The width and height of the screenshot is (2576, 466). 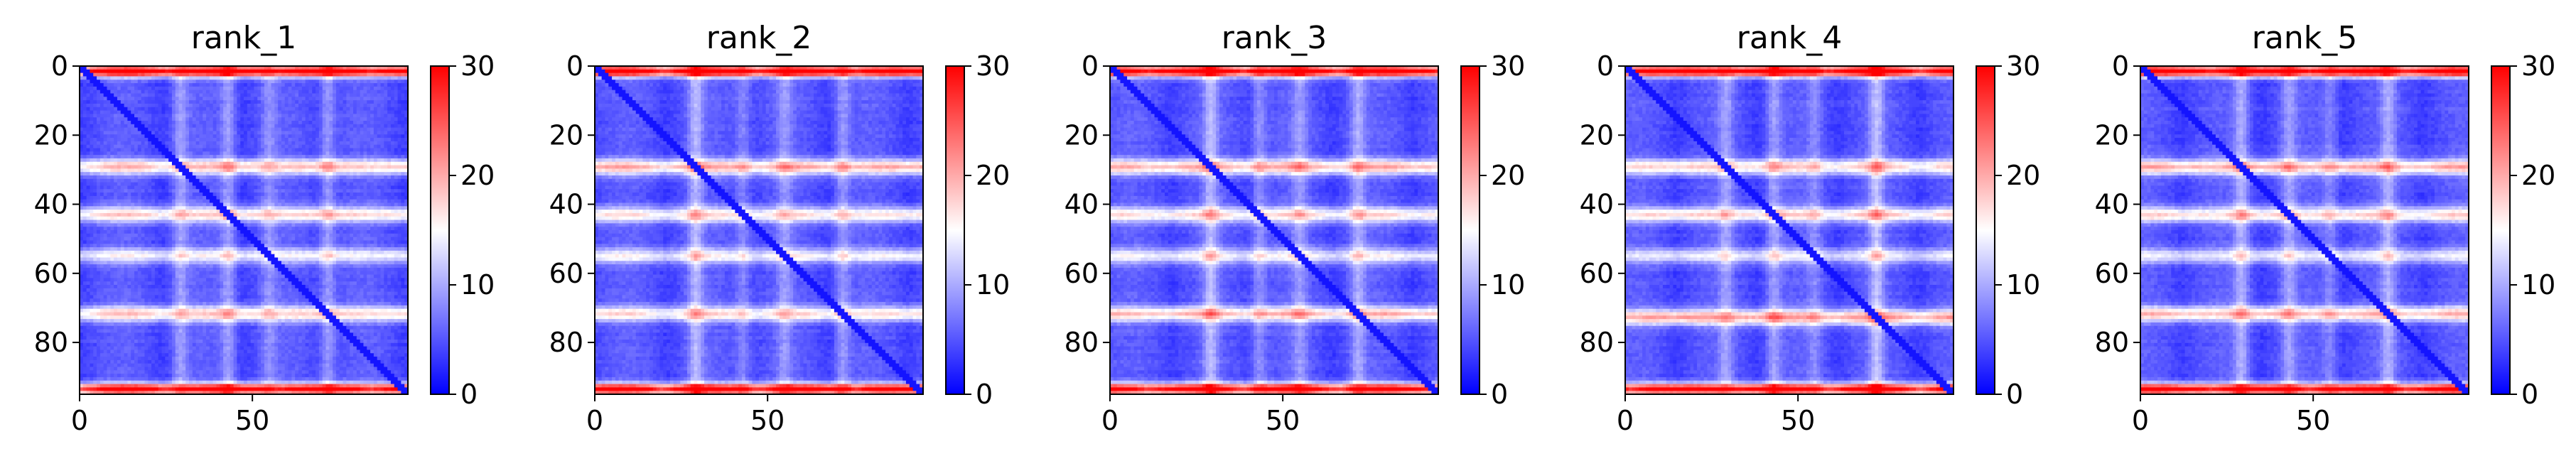 What do you see at coordinates (759, 38) in the screenshot?
I see `panel-title: rank_2` at bounding box center [759, 38].